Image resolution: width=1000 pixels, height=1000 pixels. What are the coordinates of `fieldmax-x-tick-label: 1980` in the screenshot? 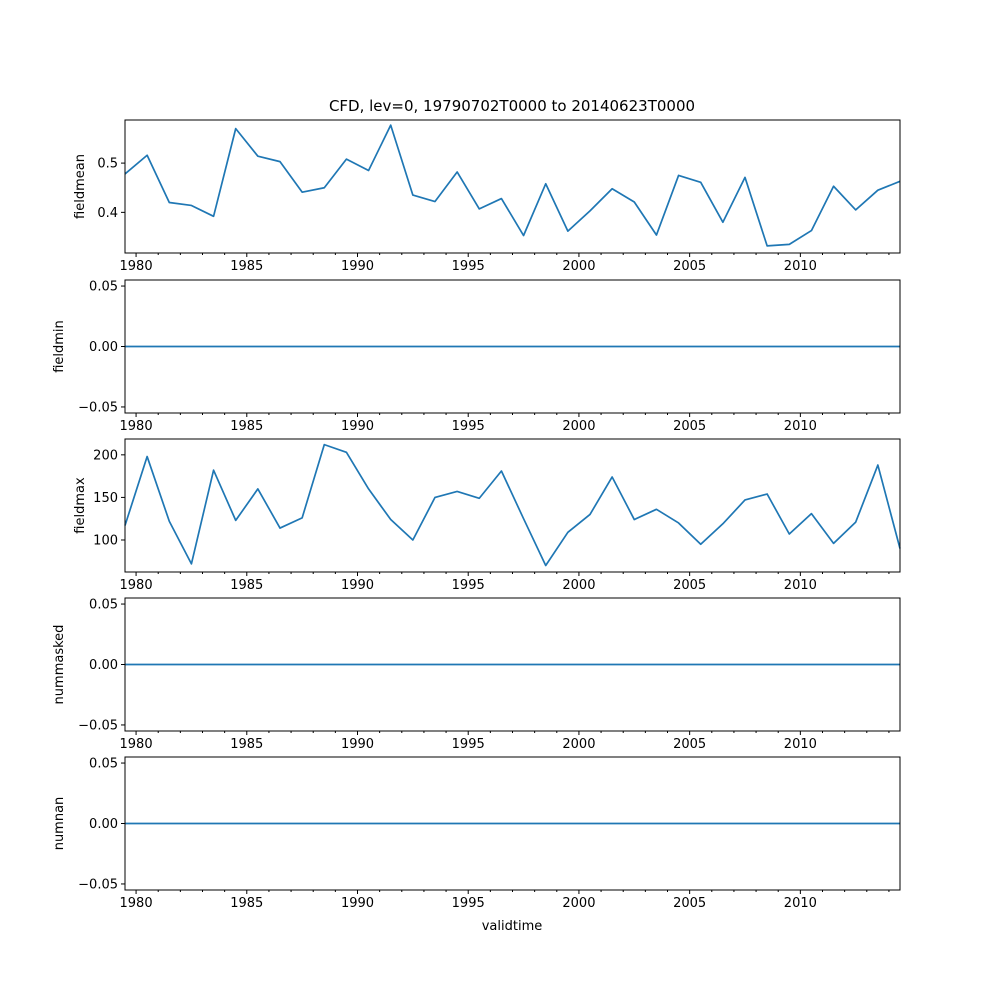 It's located at (136, 585).